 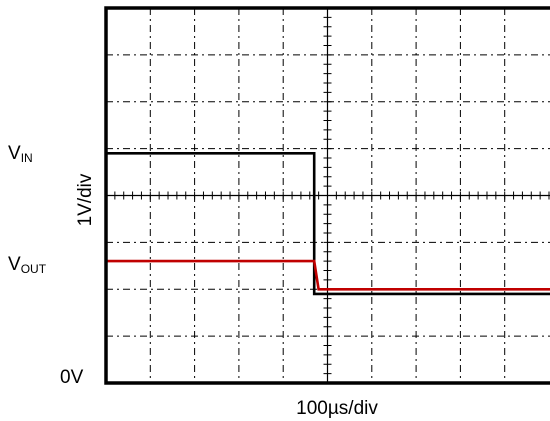 I want to click on vout-trace, so click(x=328, y=275).